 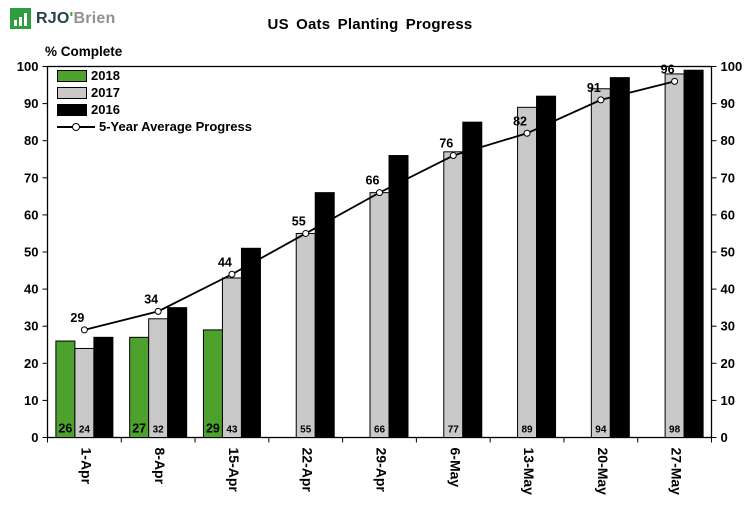 I want to click on legend-label: 5-Year Average Progress, so click(x=175, y=126).